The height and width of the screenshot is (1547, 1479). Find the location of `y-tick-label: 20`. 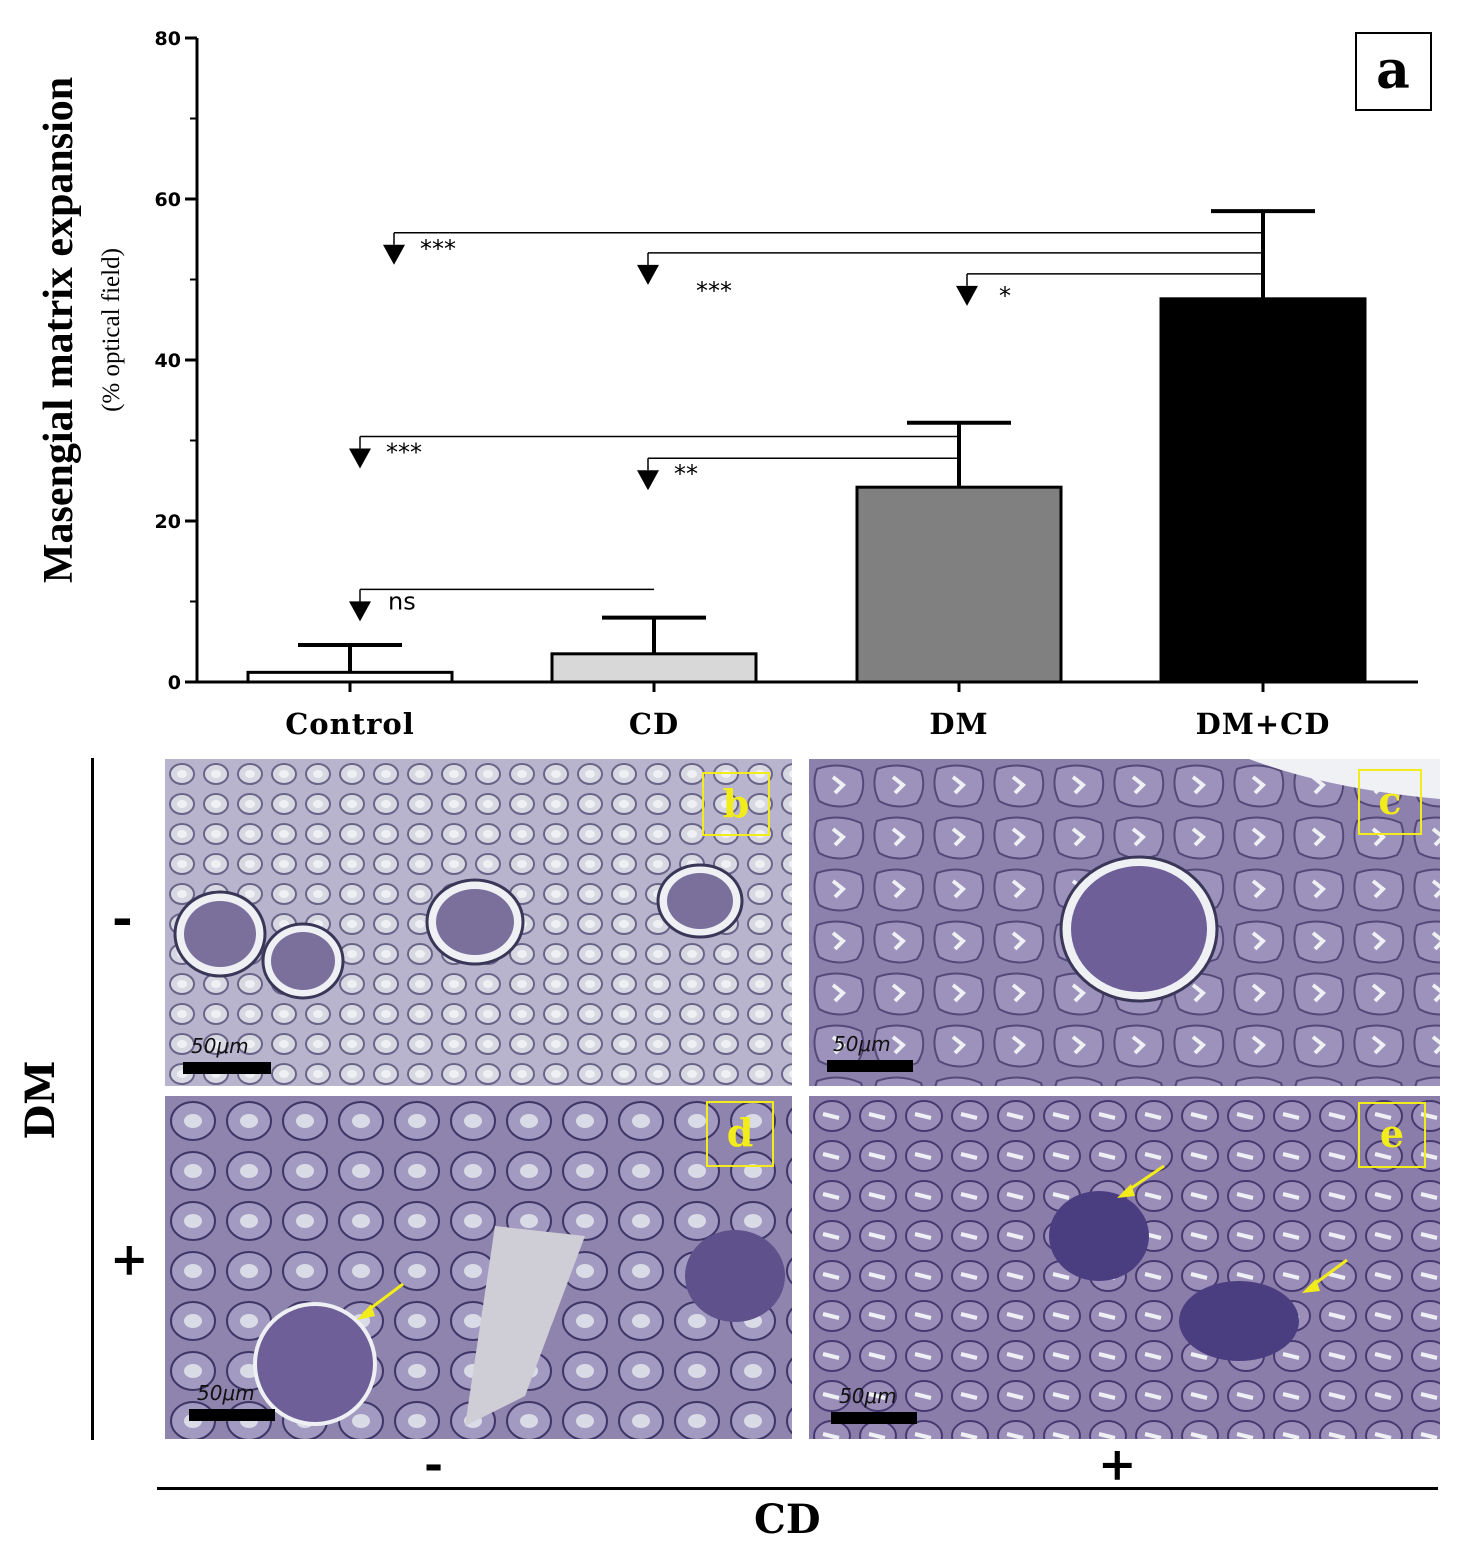

y-tick-label: 20 is located at coordinates (168, 522).